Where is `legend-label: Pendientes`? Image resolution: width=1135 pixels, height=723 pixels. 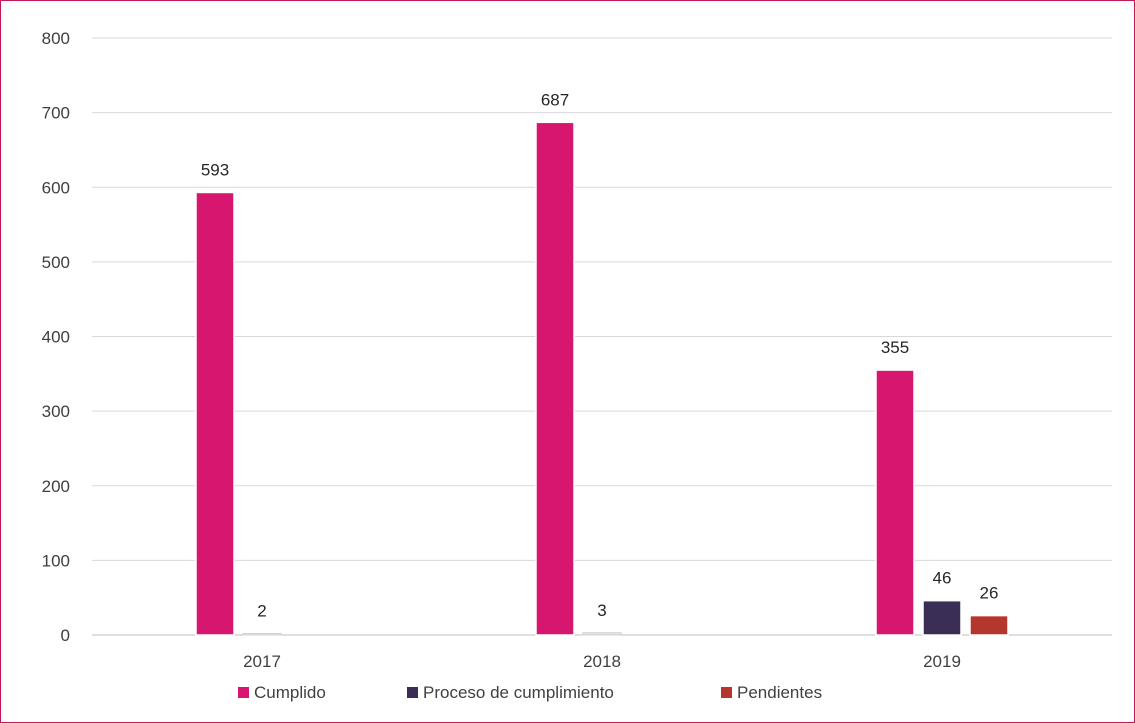 legend-label: Pendientes is located at coordinates (779, 692).